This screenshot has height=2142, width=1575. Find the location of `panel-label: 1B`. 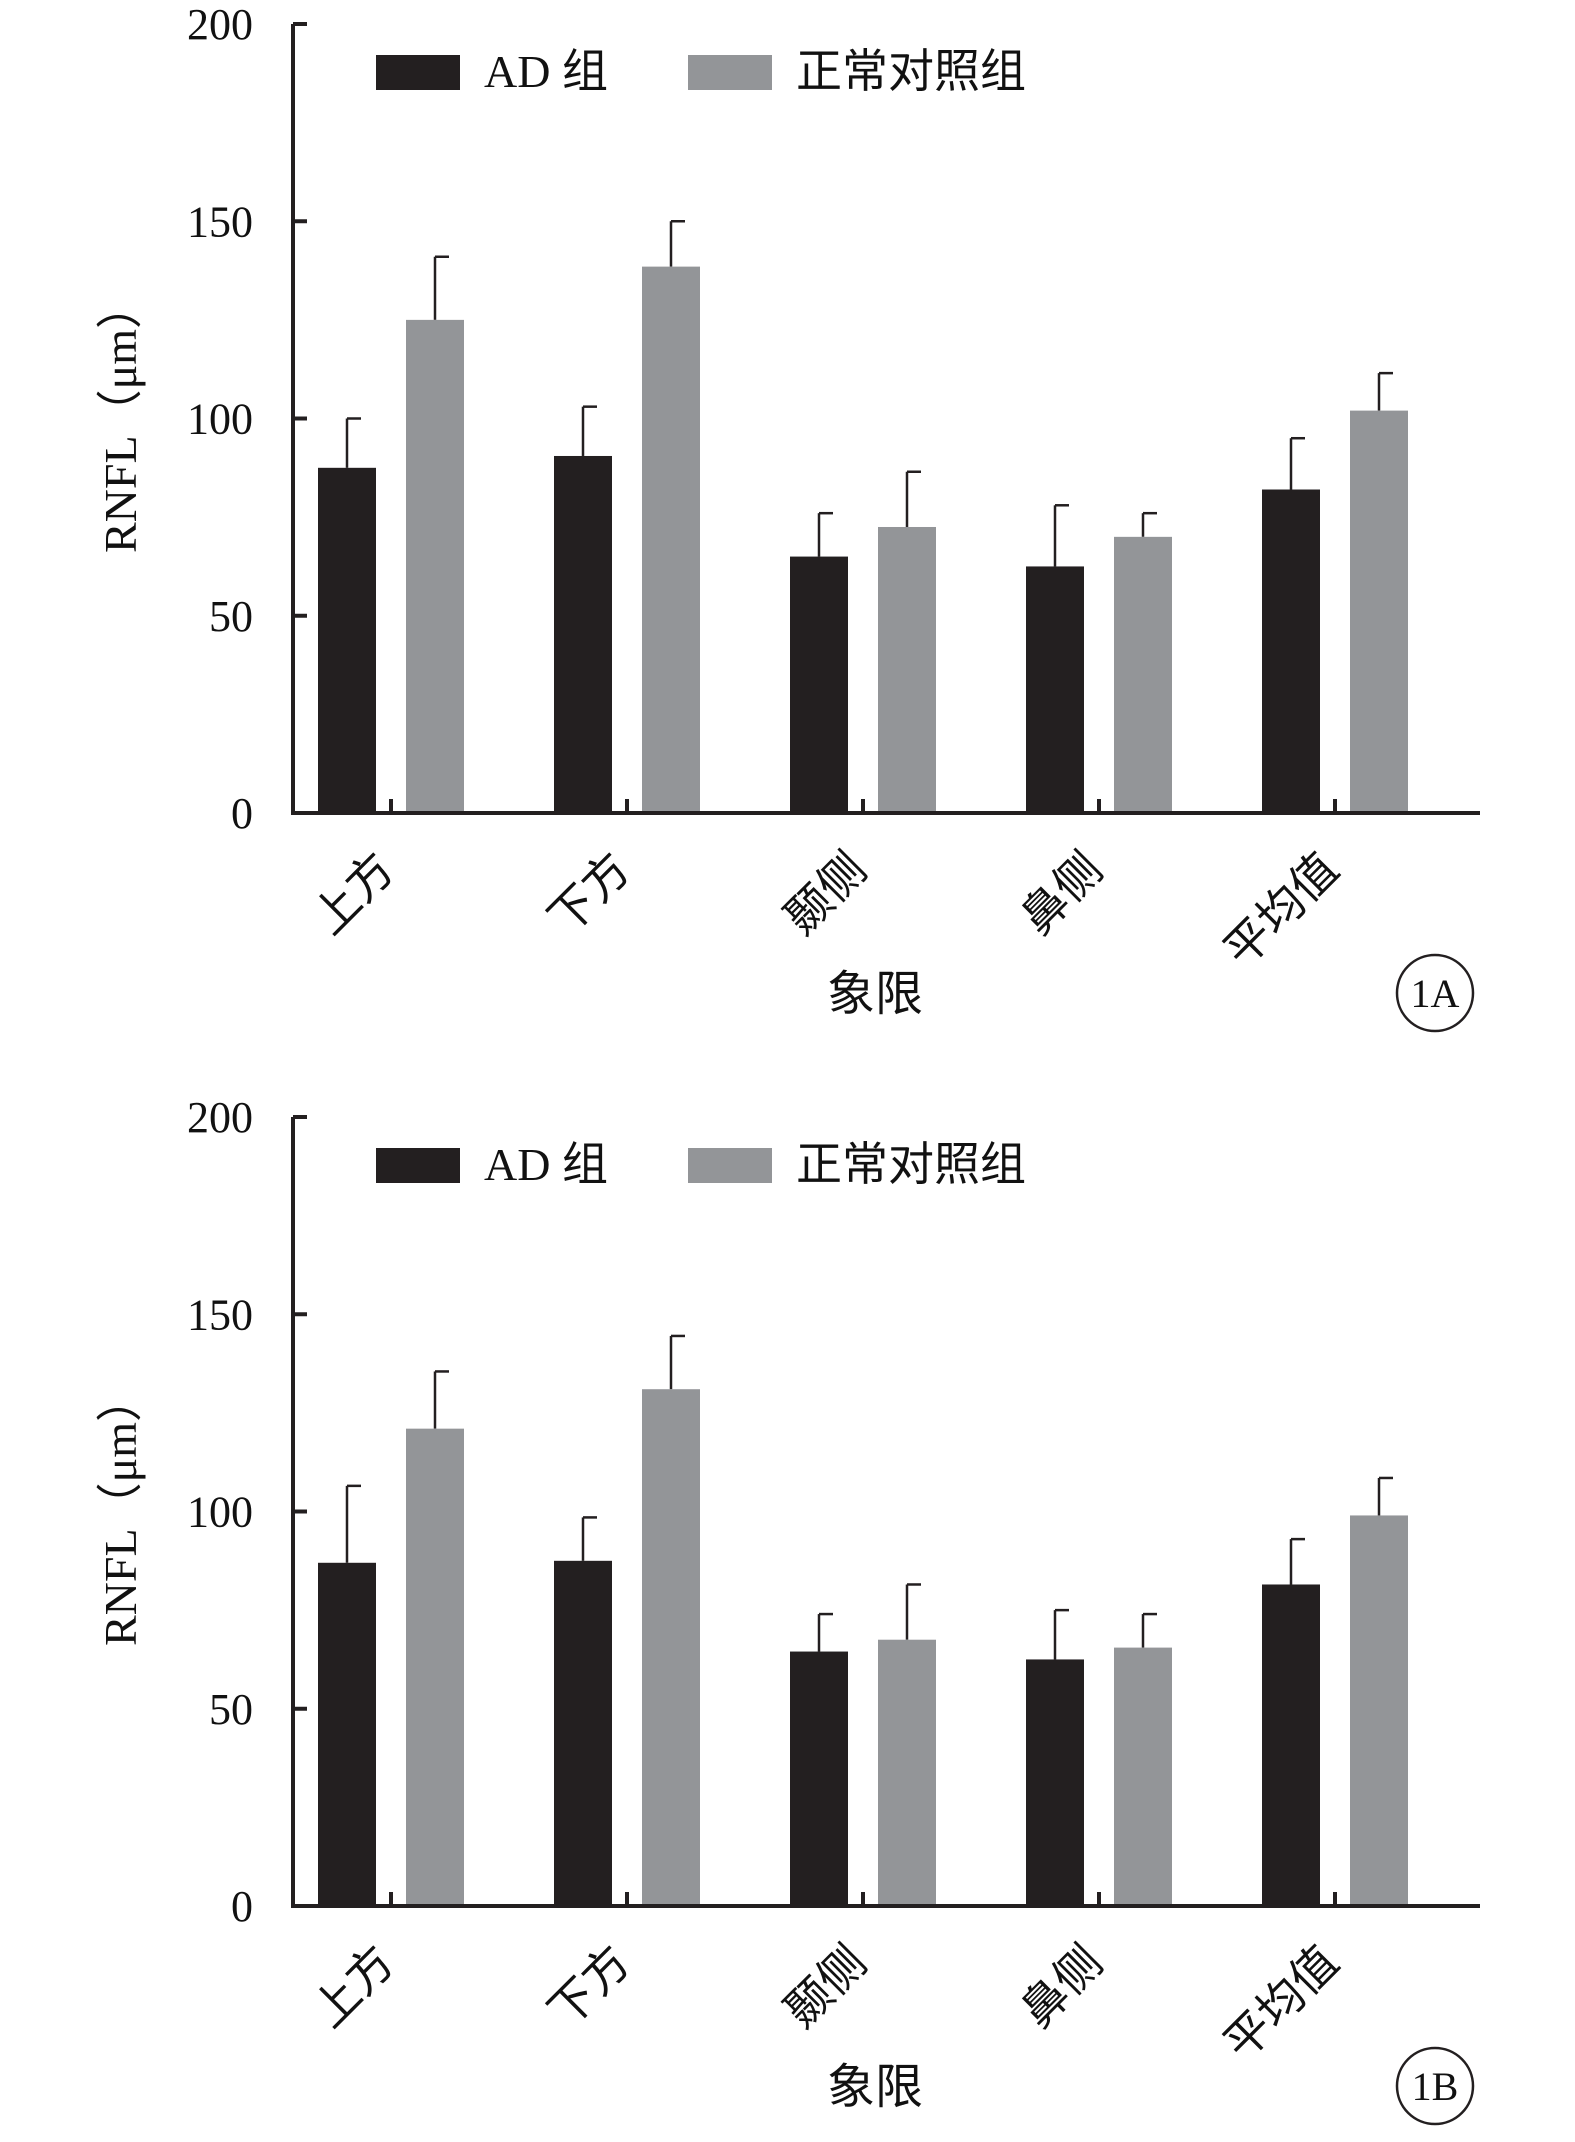

panel-label: 1B is located at coordinates (1435, 2086).